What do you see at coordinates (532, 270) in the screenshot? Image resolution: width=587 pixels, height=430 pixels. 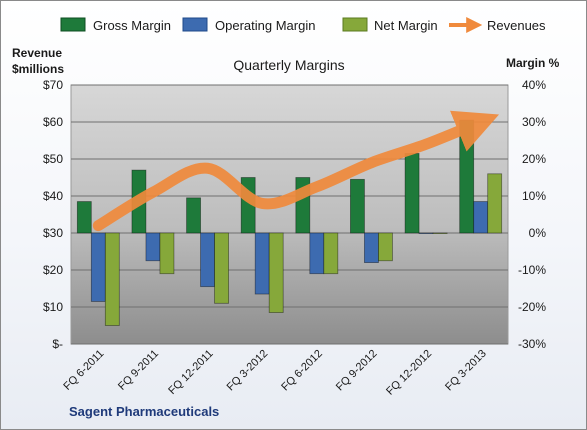 I see `right-tick-label: -10%` at bounding box center [532, 270].